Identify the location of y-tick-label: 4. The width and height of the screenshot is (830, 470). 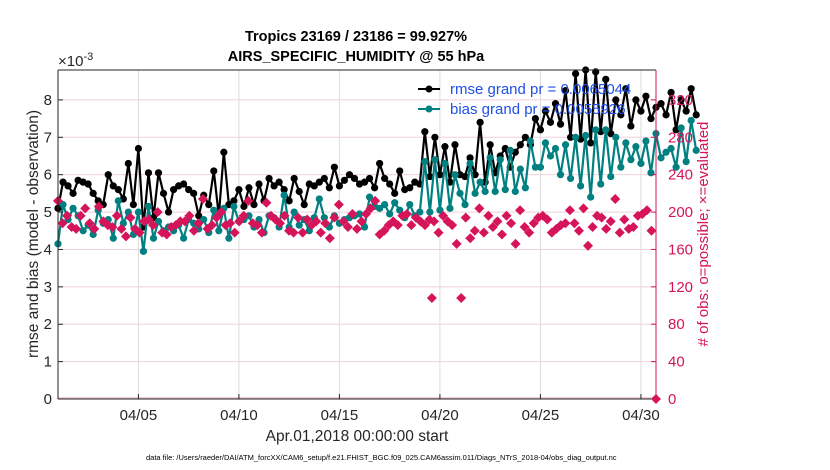
(48, 249).